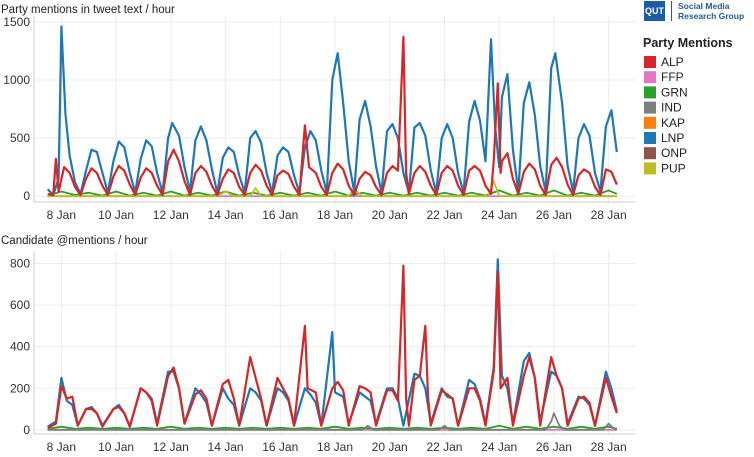 This screenshot has height=457, width=754. Describe the element at coordinates (671, 108) in the screenshot. I see `legend-label-ind: IND` at that location.